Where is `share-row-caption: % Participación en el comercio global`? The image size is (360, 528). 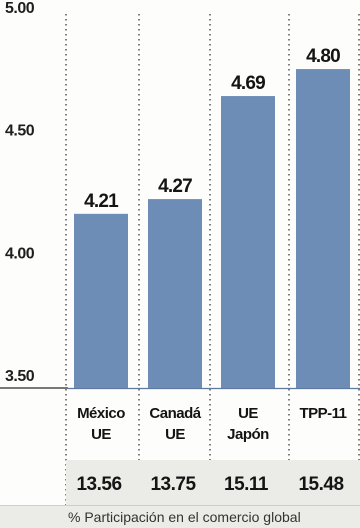 share-row-caption: % Participación en el comercio global is located at coordinates (180, 516).